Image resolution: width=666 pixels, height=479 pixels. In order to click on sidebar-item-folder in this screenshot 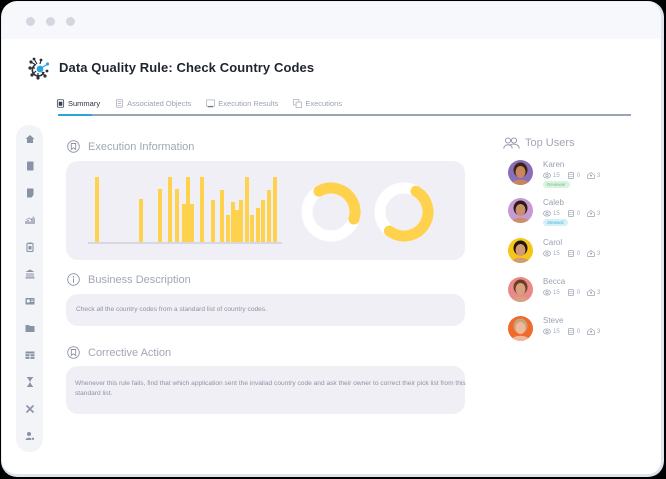, I will do `click(29, 327)`.